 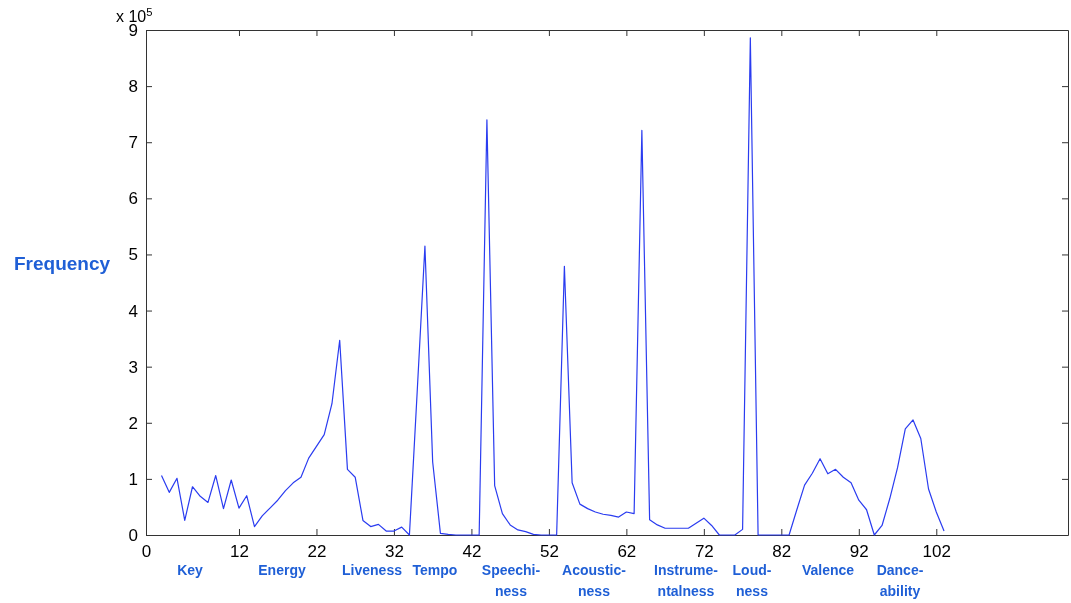 I want to click on y-tick-label: 7, so click(x=133, y=143).